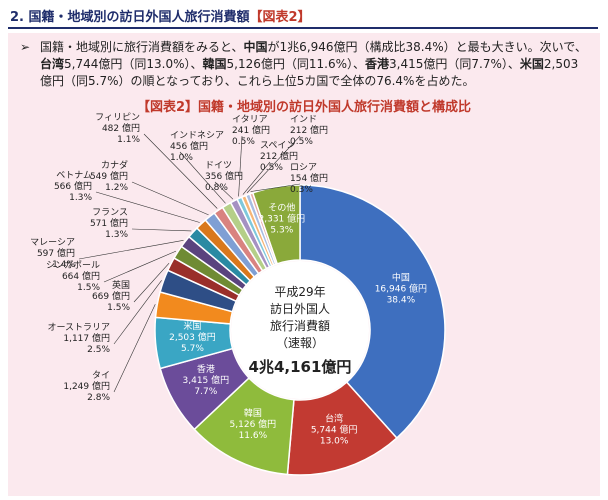  I want to click on slice-label-12-1: 549 億円, so click(109, 176).